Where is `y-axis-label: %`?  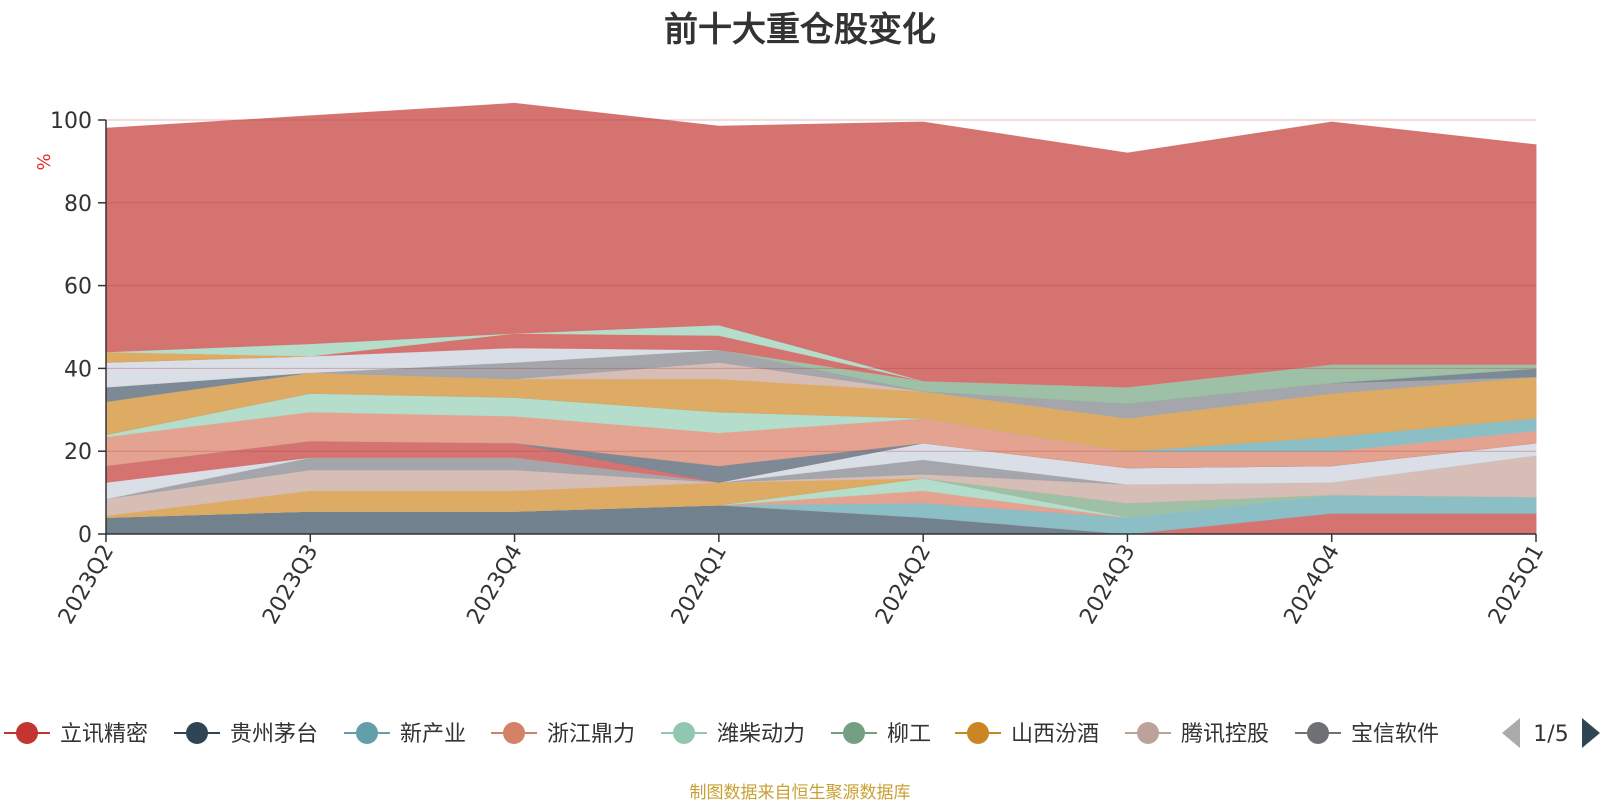
y-axis-label: % is located at coordinates (44, 161).